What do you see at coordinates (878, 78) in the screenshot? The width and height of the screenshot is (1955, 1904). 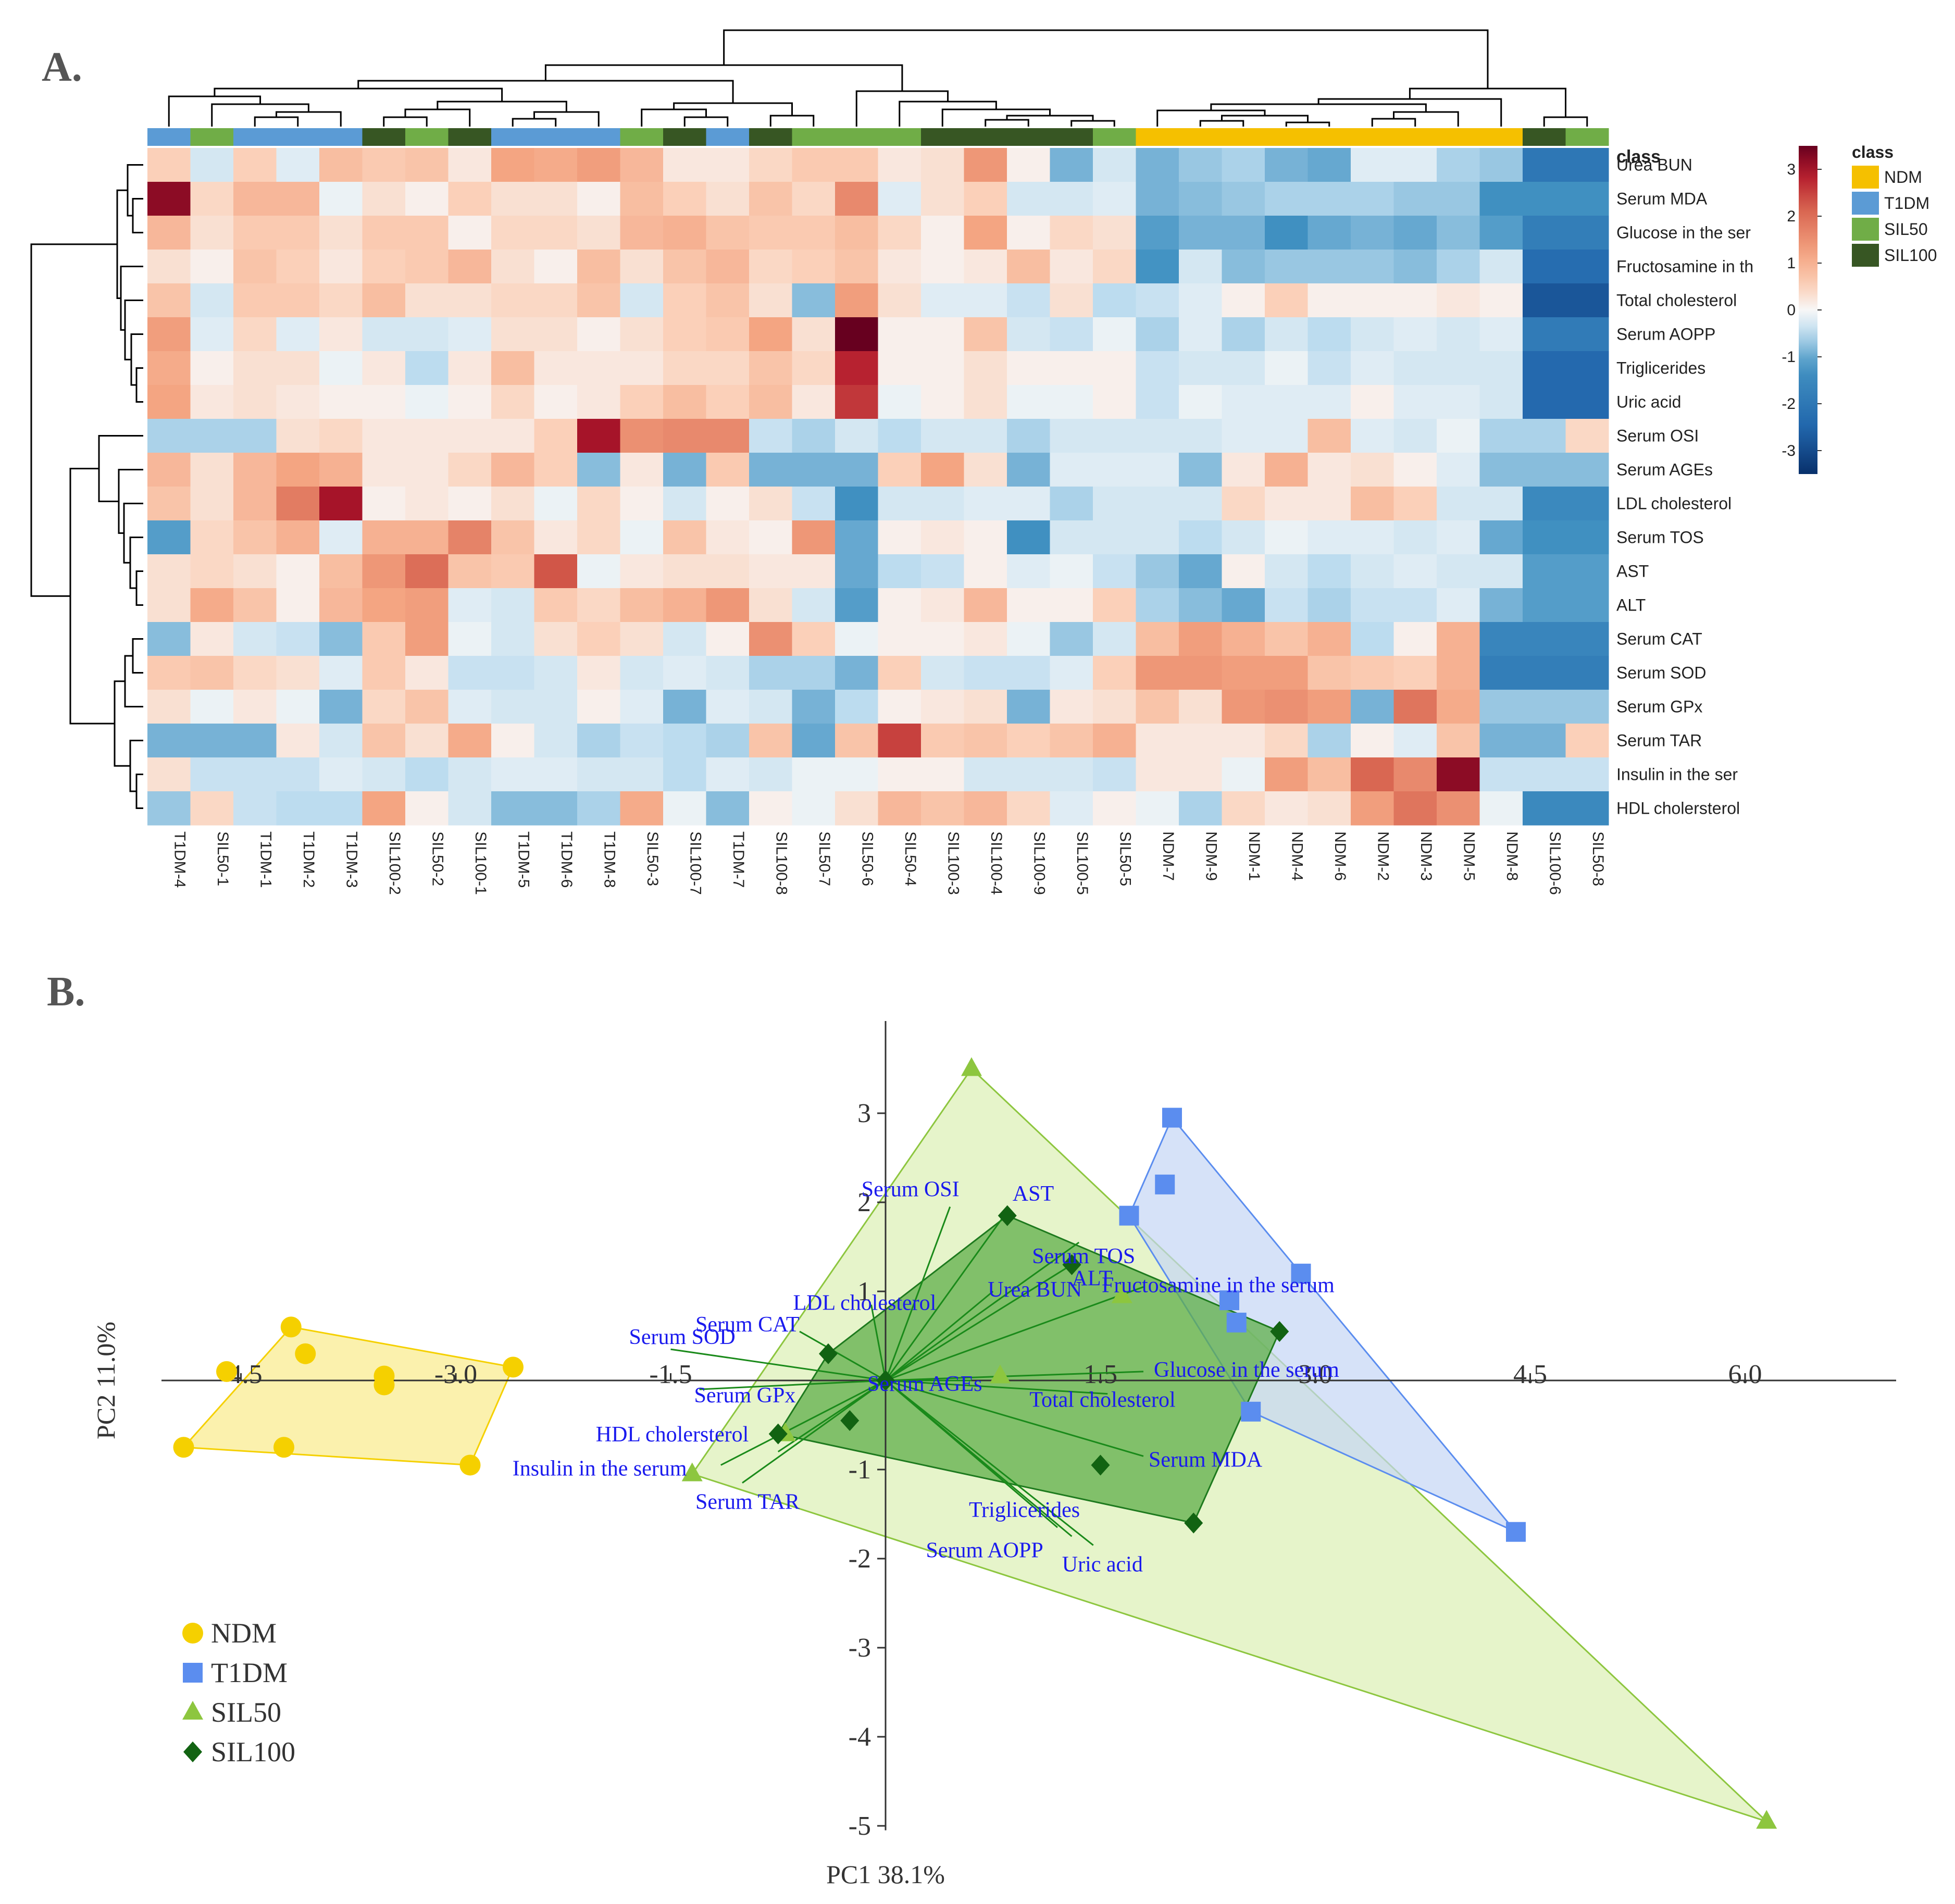 I see `column-dendrogram` at bounding box center [878, 78].